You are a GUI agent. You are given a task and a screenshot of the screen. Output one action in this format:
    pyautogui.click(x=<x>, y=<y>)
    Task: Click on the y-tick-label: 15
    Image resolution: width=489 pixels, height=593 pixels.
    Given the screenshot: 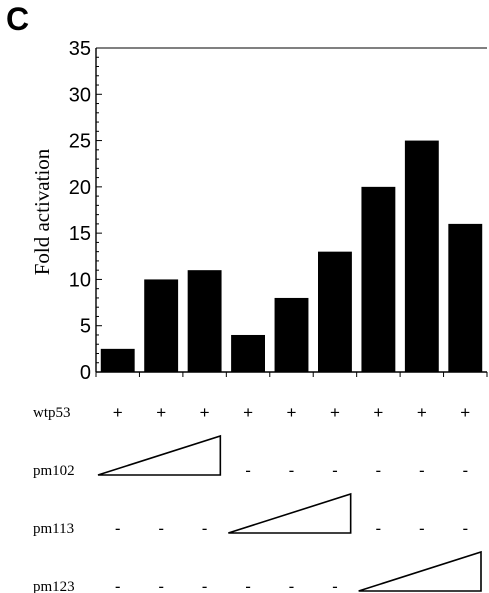 What is the action you would take?
    pyautogui.click(x=80, y=234)
    